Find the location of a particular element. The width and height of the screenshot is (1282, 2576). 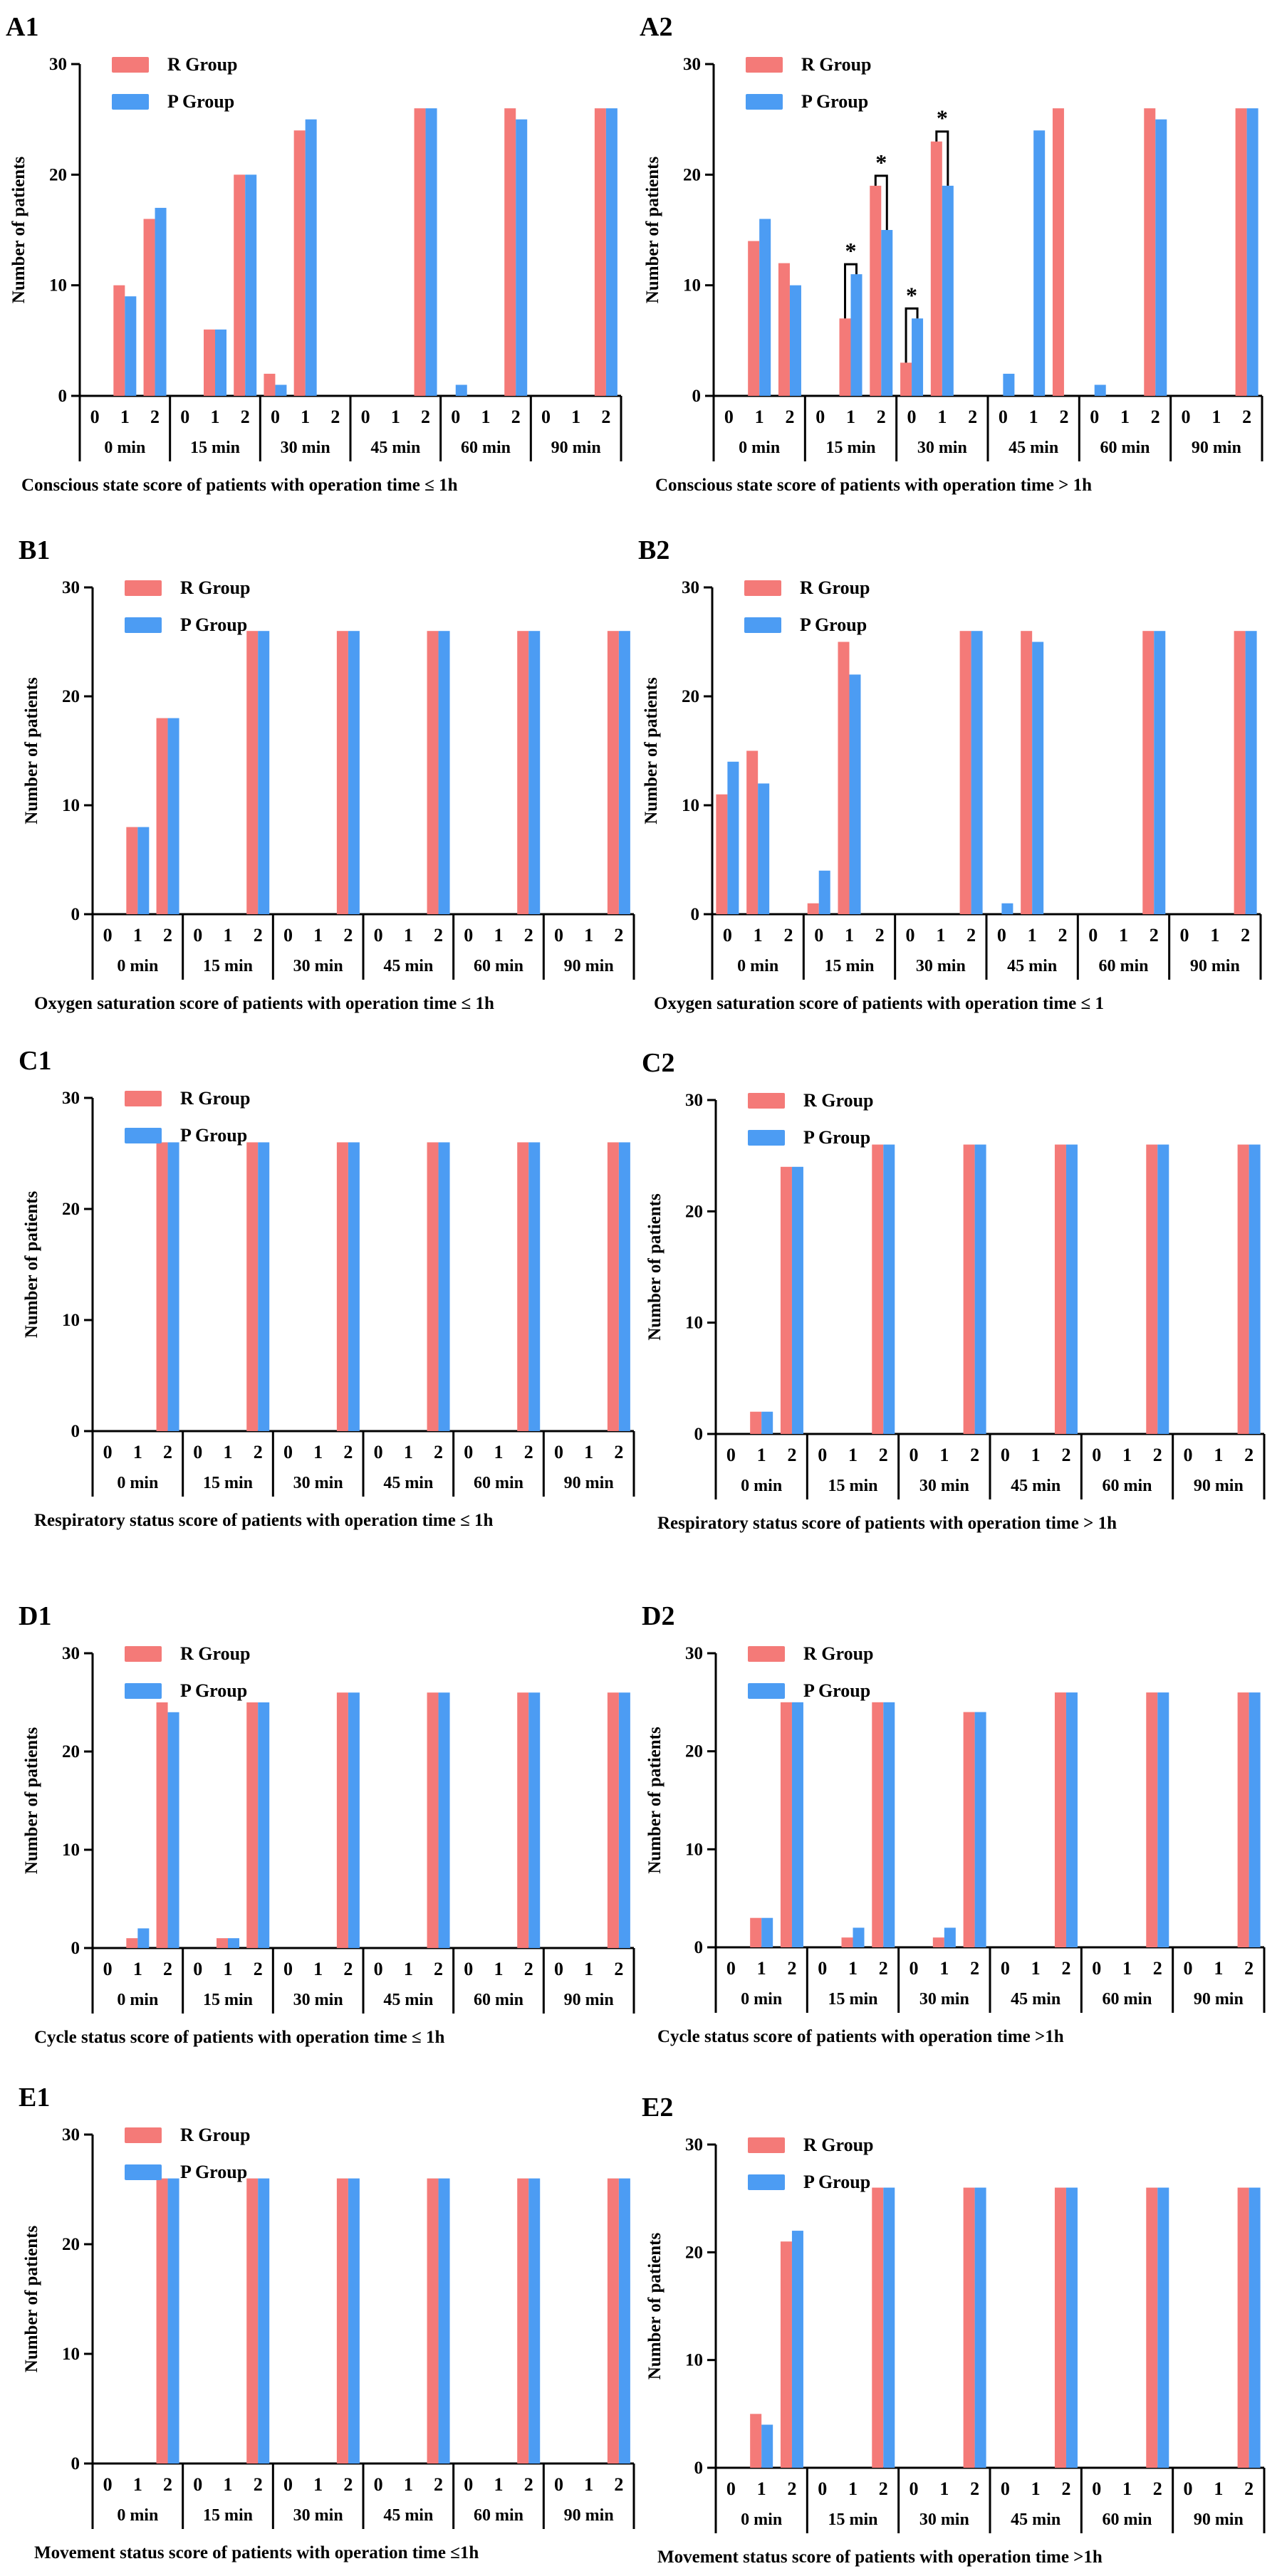

legend-swatch-r-group is located at coordinates (143, 2135).